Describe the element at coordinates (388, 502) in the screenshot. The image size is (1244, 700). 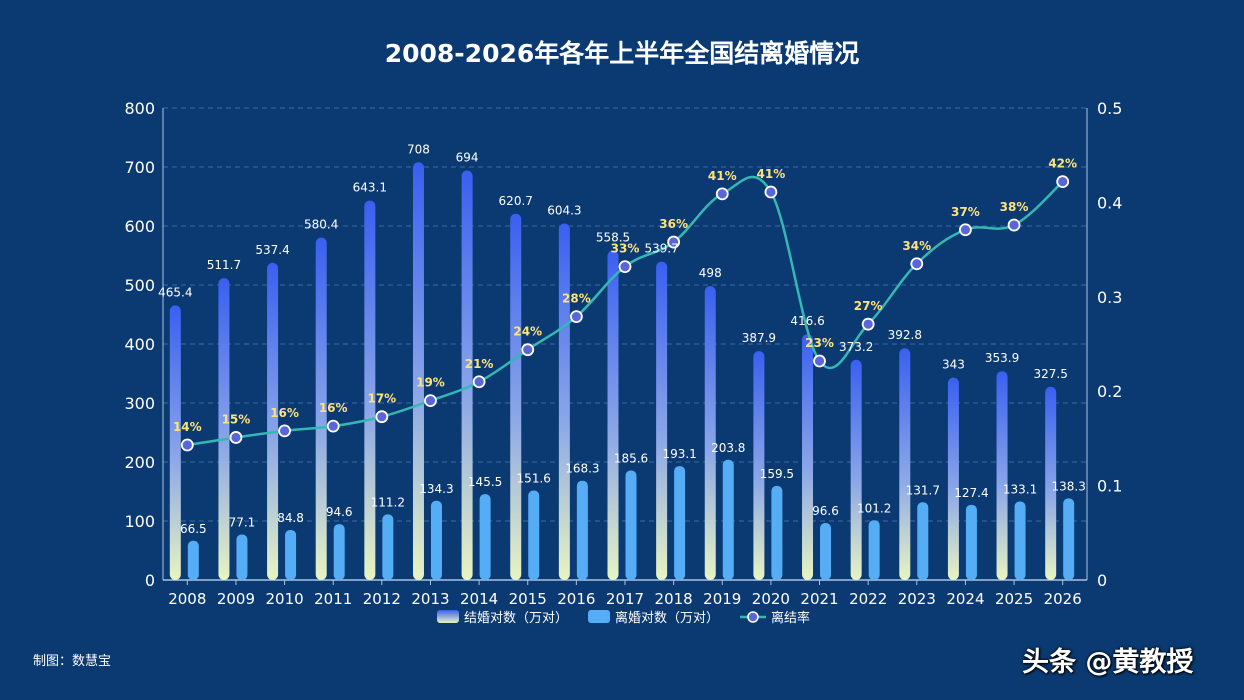
I see `divorce-value-label: 111.2` at that location.